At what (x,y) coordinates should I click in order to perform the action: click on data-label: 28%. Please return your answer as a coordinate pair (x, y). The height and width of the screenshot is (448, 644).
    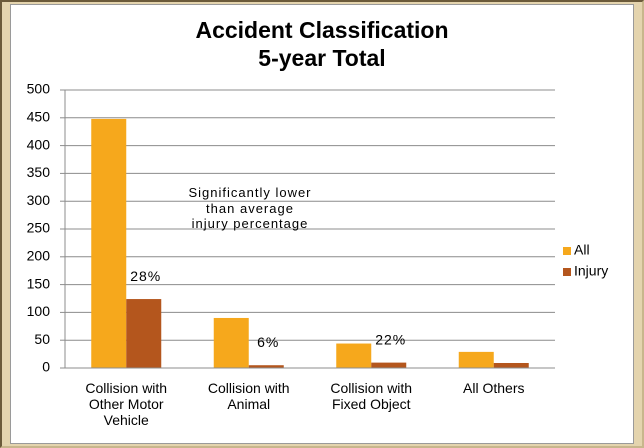
    Looking at the image, I should click on (145, 276).